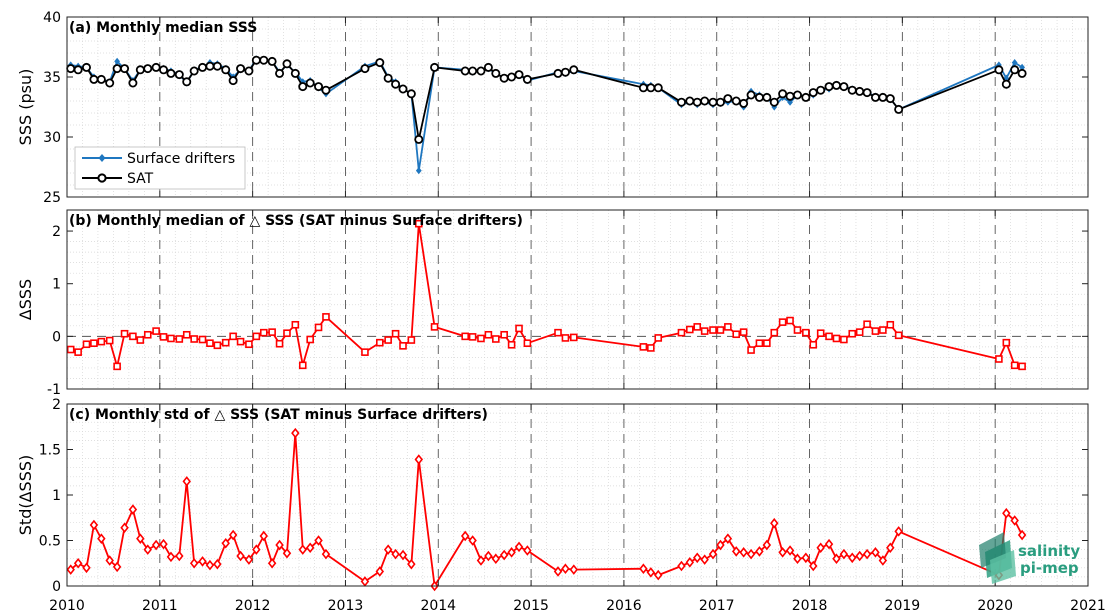  Describe the element at coordinates (25, 107) in the screenshot. I see `y-axis-label: SSS (psu)` at that location.